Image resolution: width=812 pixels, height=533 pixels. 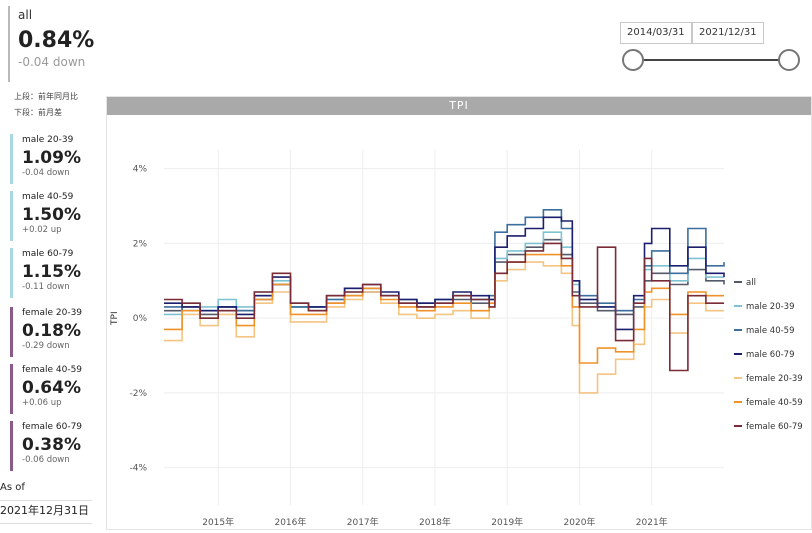 What do you see at coordinates (140, 170) in the screenshot?
I see `y-tick-label: 4%` at bounding box center [140, 170].